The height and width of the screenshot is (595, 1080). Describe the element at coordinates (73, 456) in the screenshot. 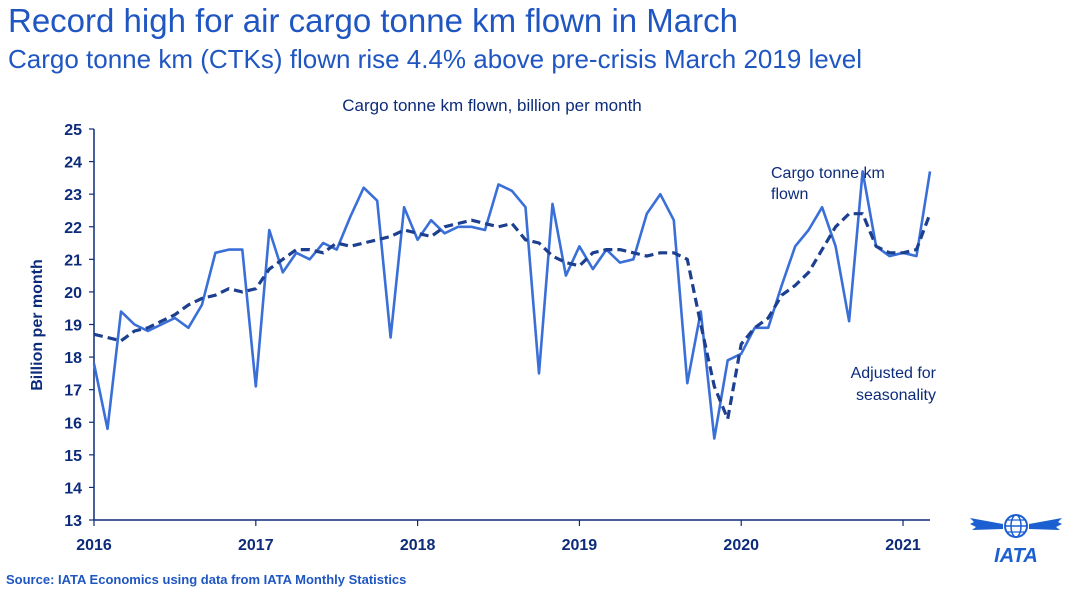

I see `y-tick-label: 15` at that location.